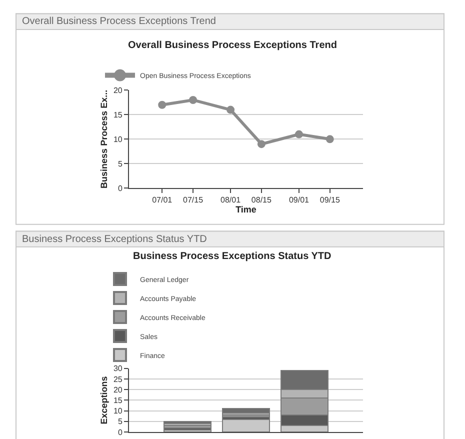  What do you see at coordinates (232, 256) in the screenshot?
I see `chart-title: Business Process Exceptions Status YTD` at bounding box center [232, 256].